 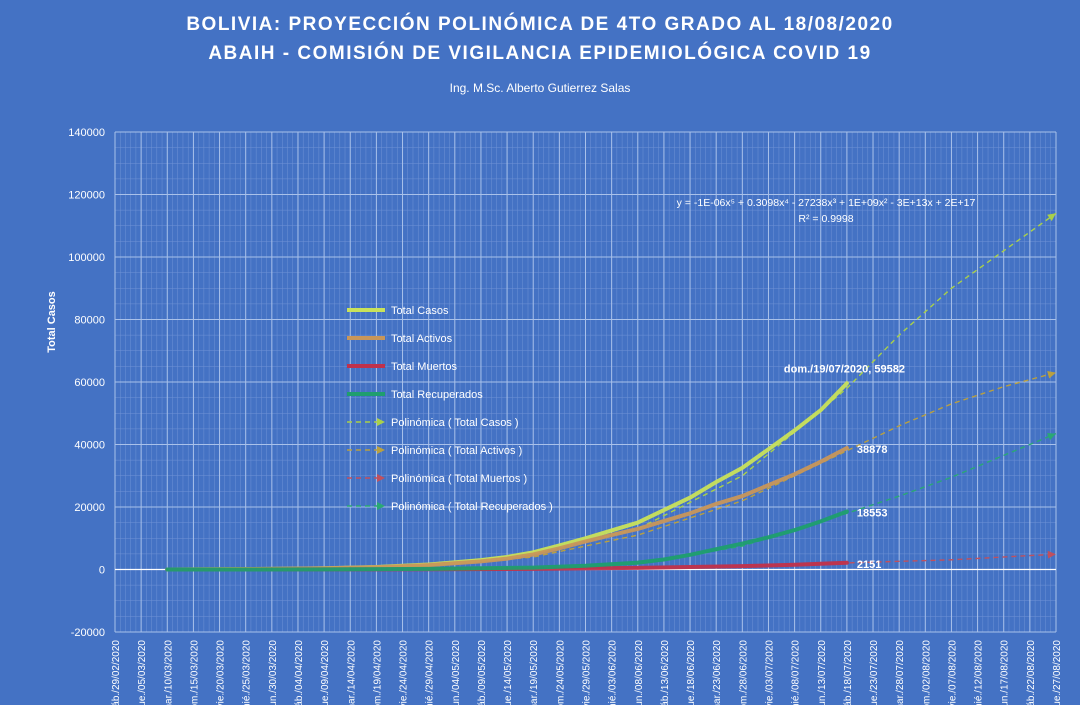 I want to click on x-tick-label: sáb./22/08/2020, so click(x=1031, y=672).